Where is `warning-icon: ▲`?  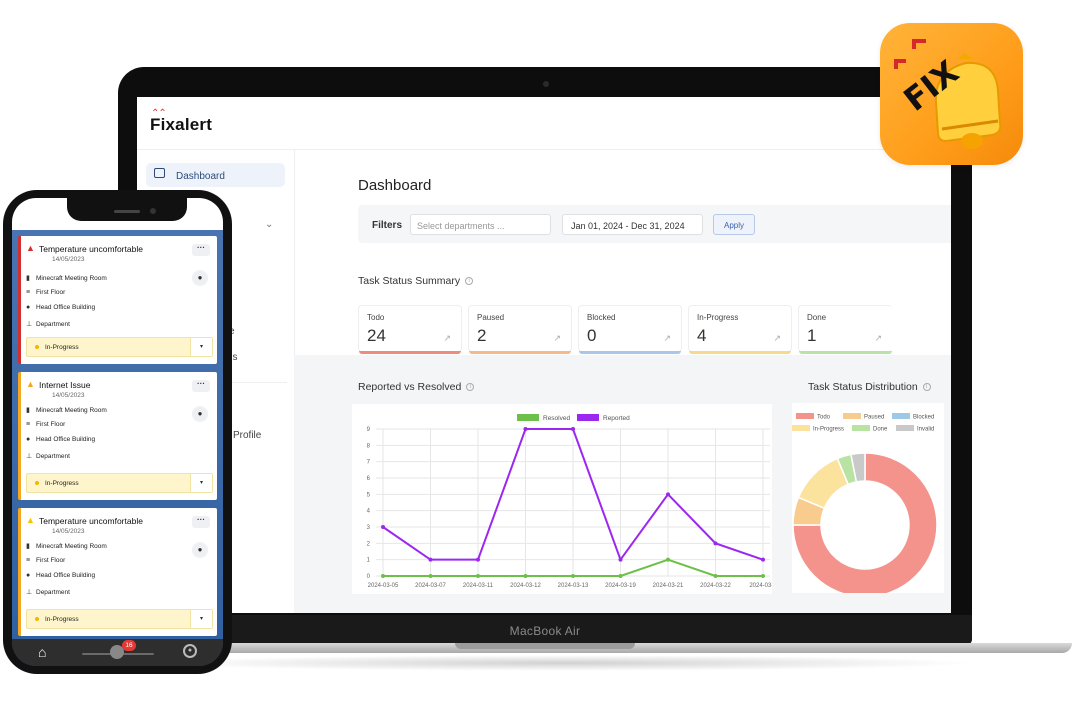 warning-icon: ▲ is located at coordinates (30, 248).